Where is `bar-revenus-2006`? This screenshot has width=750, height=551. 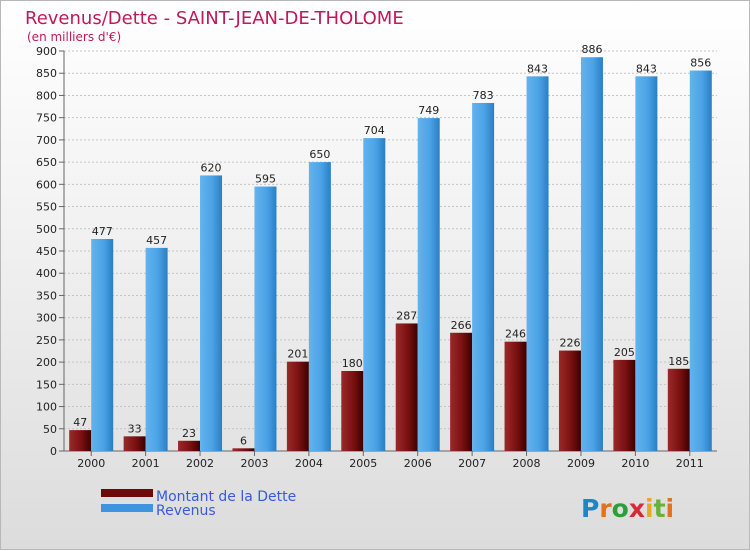 bar-revenus-2006 is located at coordinates (428, 284).